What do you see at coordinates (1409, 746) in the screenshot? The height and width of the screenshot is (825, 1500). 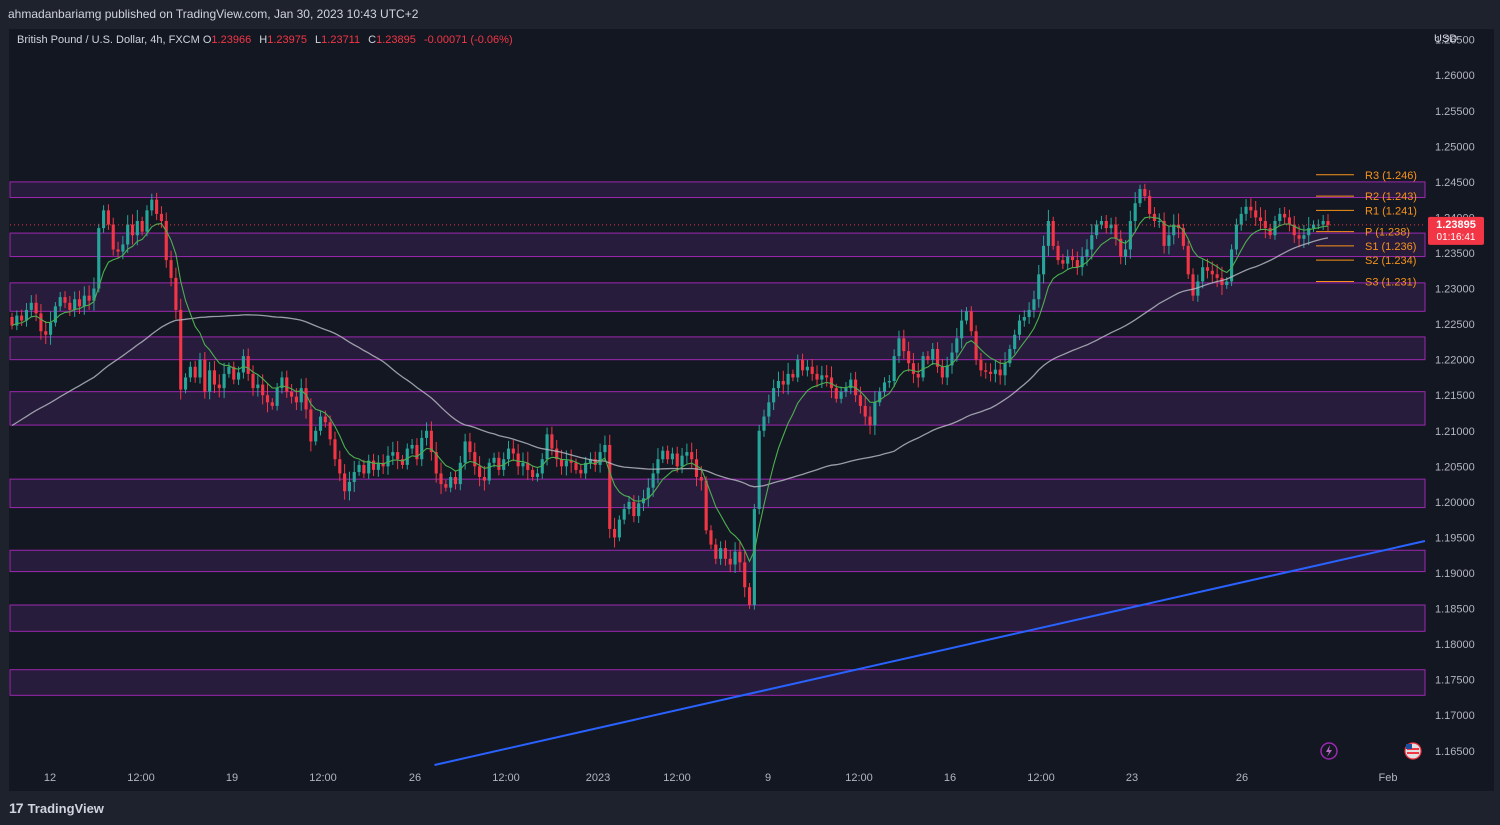 I see `flag-icon-canton` at bounding box center [1409, 746].